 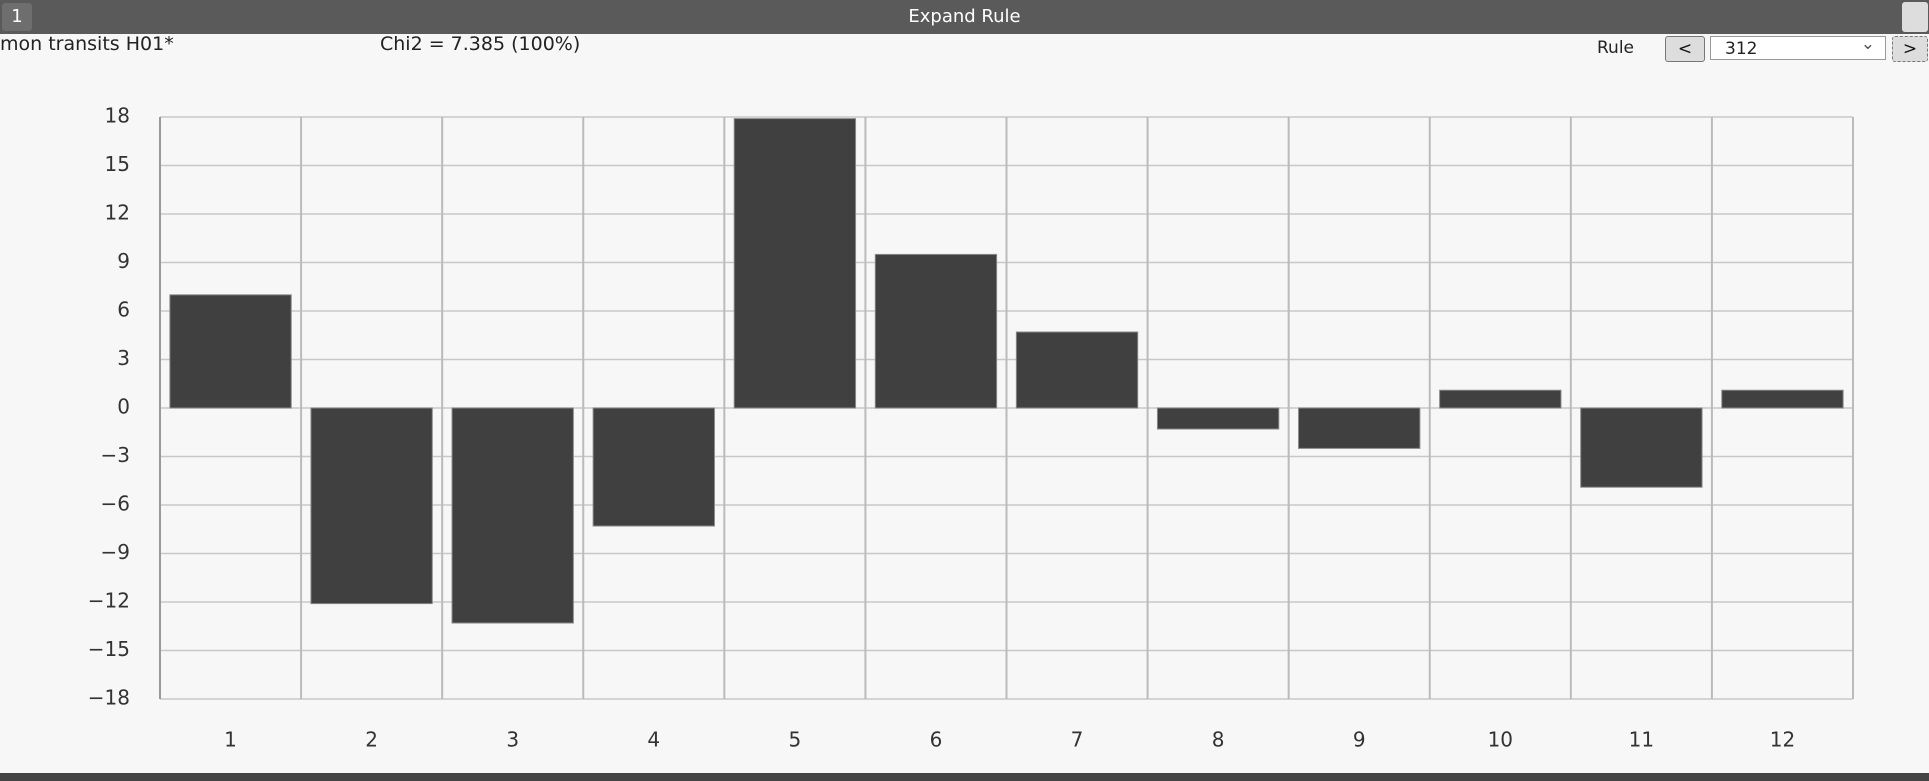 I want to click on rule-select: 312, so click(x=1798, y=46).